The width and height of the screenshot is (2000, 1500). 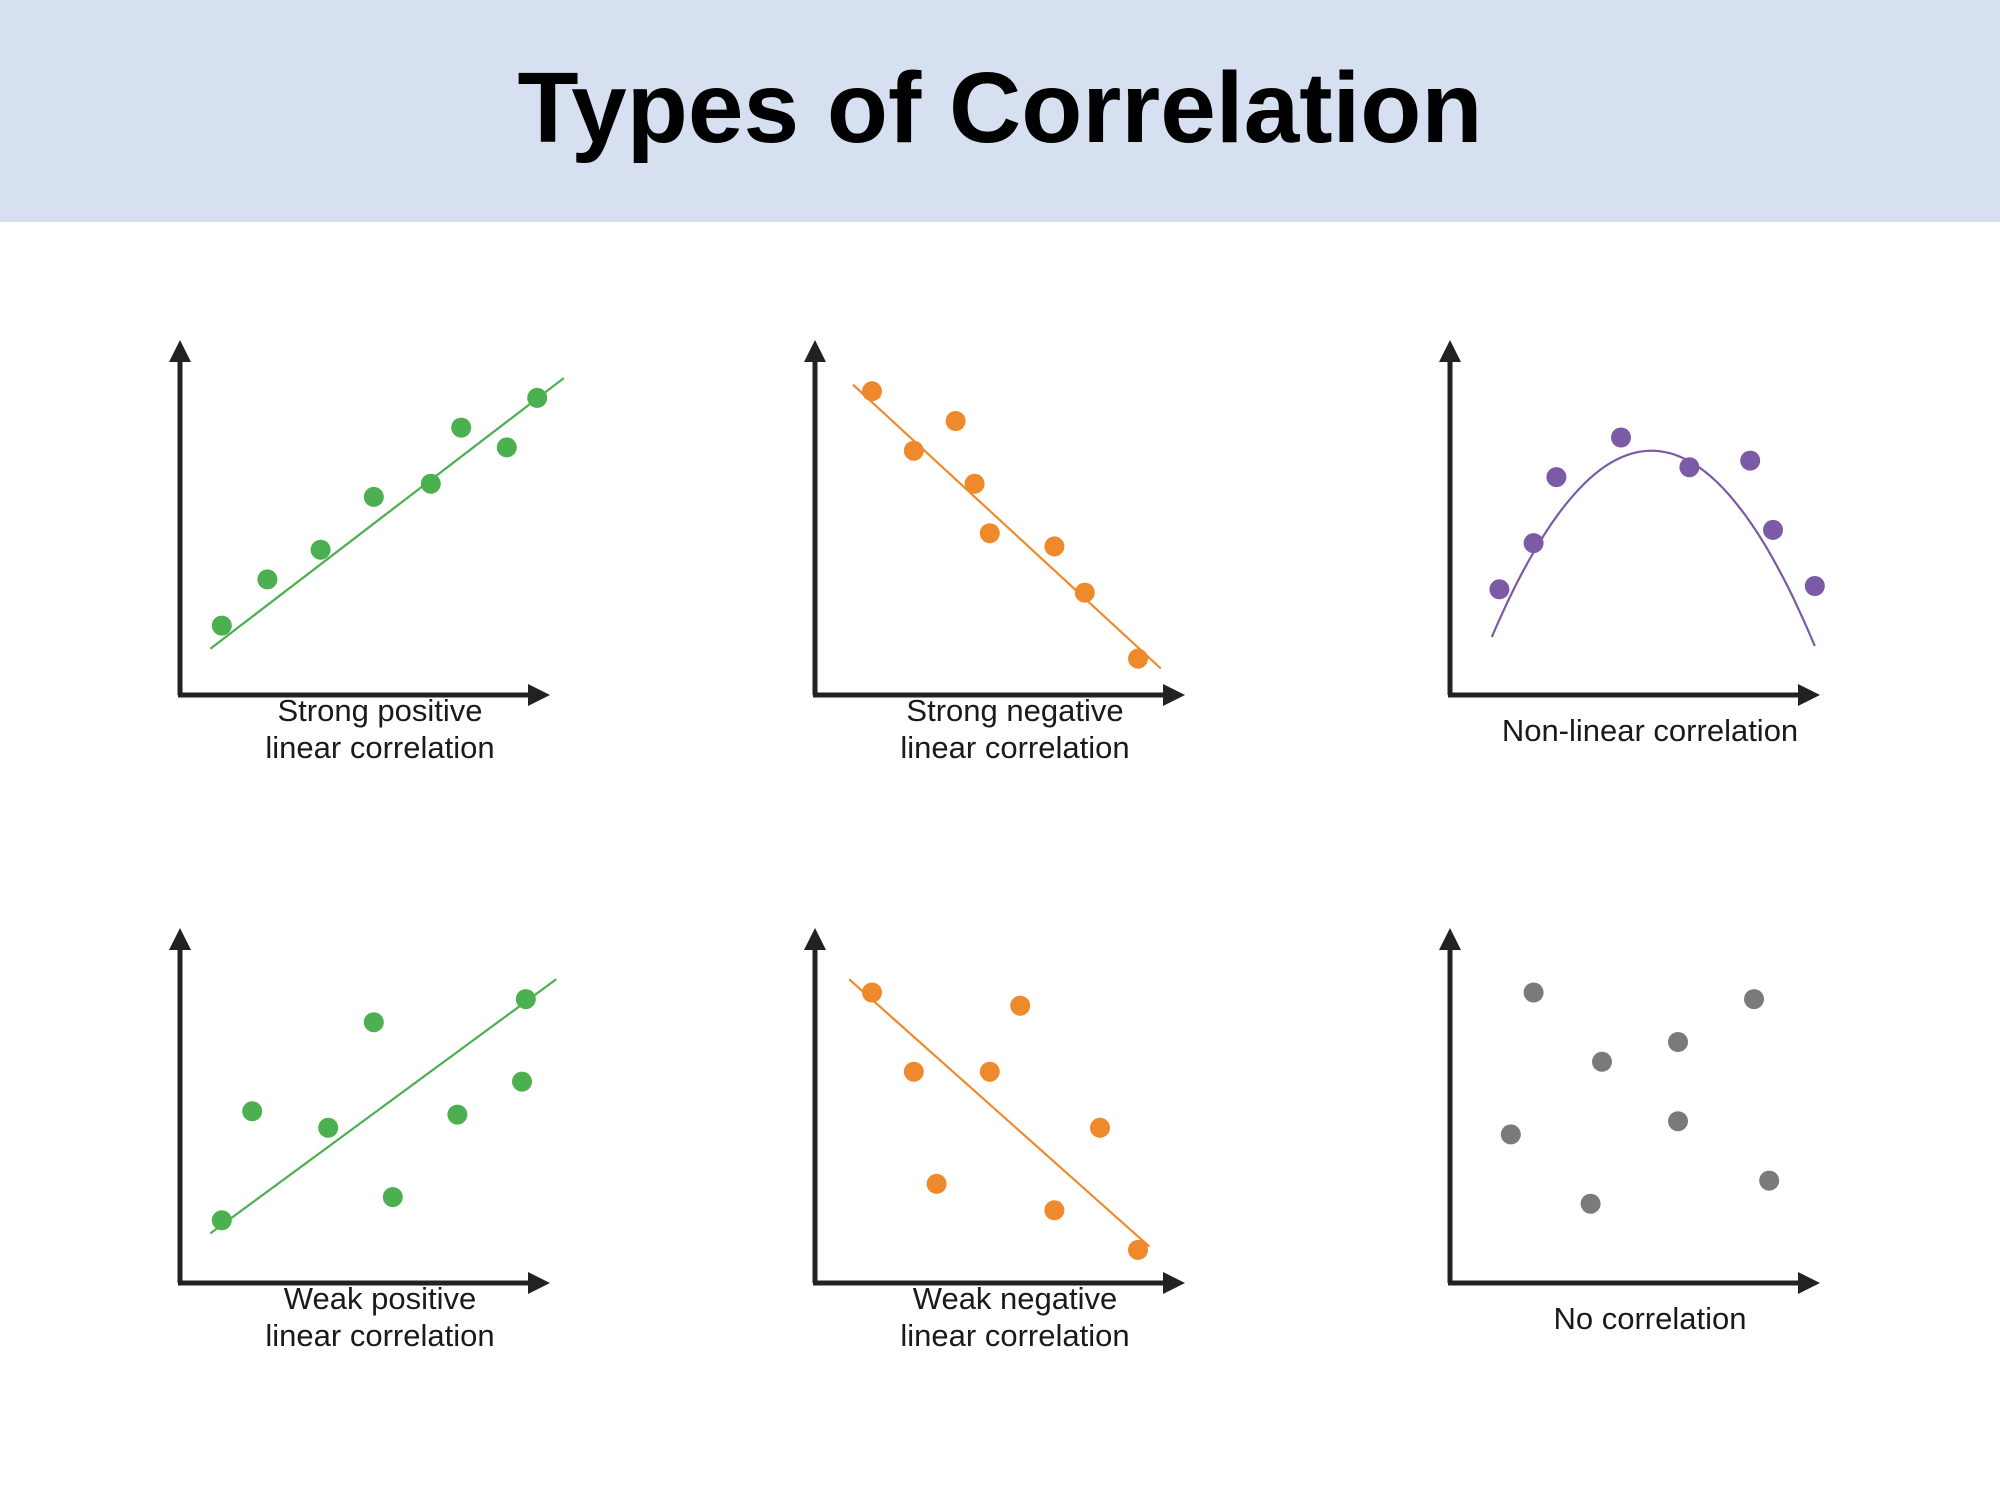 What do you see at coordinates (1015, 1298) in the screenshot?
I see `caption-line: Weak negative` at bounding box center [1015, 1298].